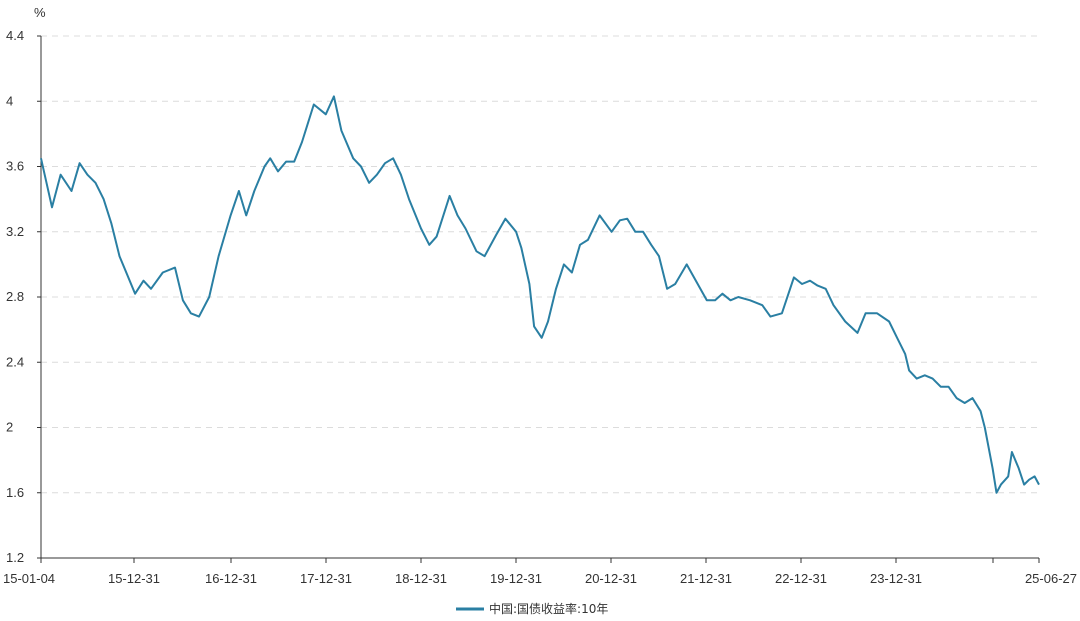 This screenshot has width=1080, height=621. I want to click on x-tick-label: 15-01-04, so click(29, 578).